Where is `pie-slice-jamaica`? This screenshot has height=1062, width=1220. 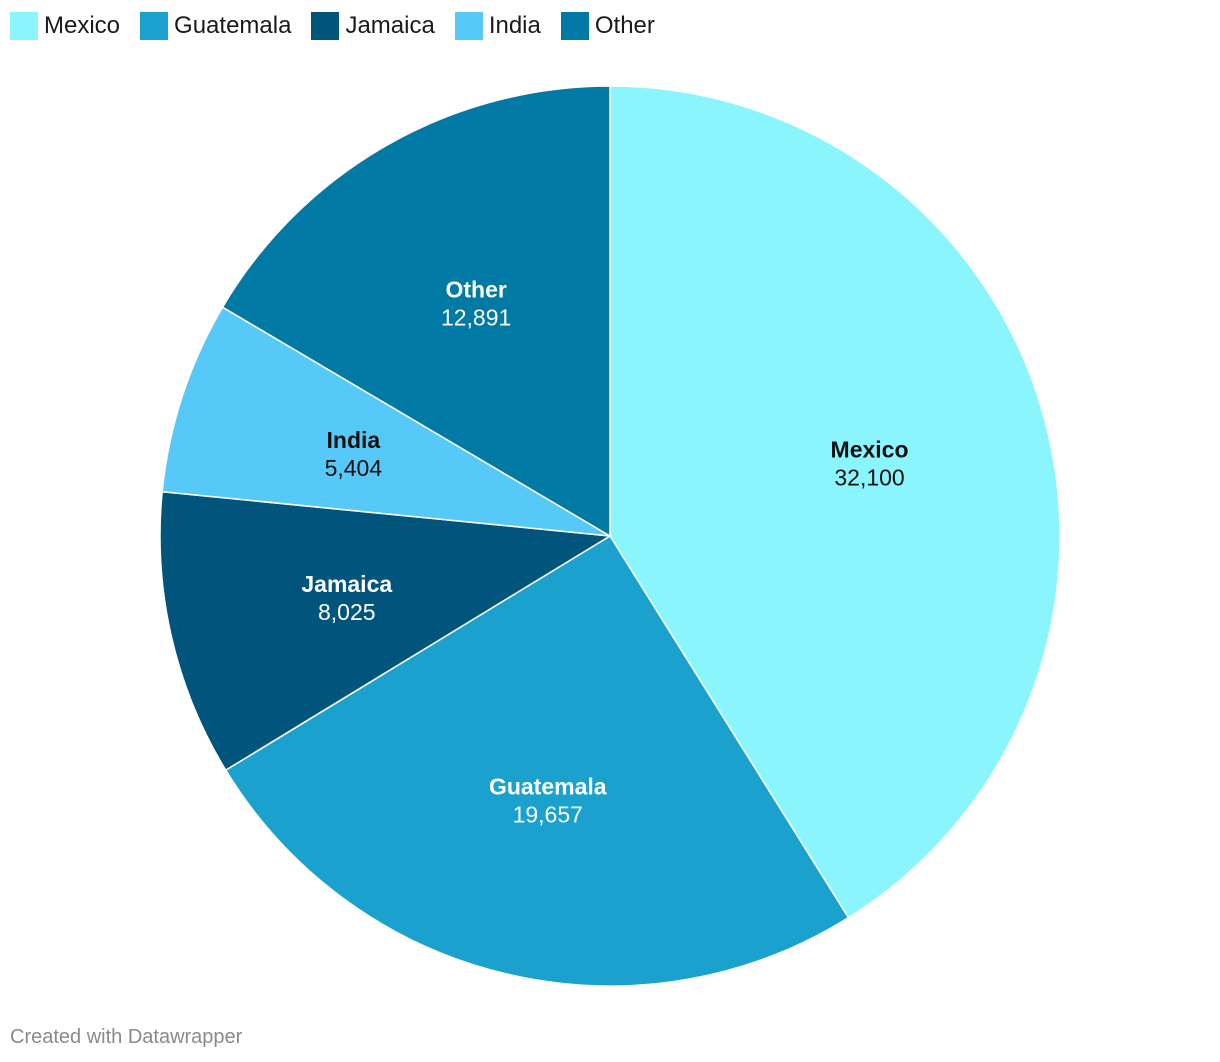 pie-slice-jamaica is located at coordinates (386, 631).